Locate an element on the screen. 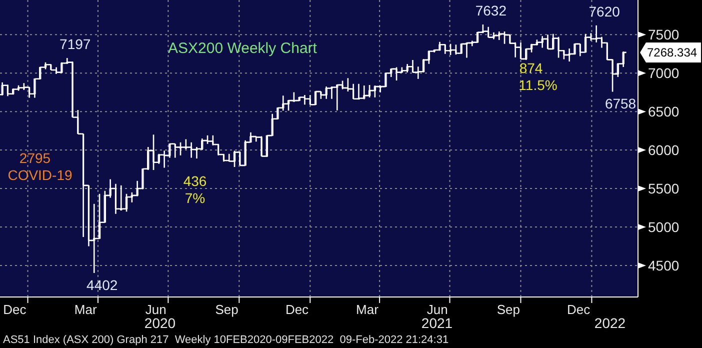 The width and height of the screenshot is (702, 348). annotation: 7% is located at coordinates (195, 198).